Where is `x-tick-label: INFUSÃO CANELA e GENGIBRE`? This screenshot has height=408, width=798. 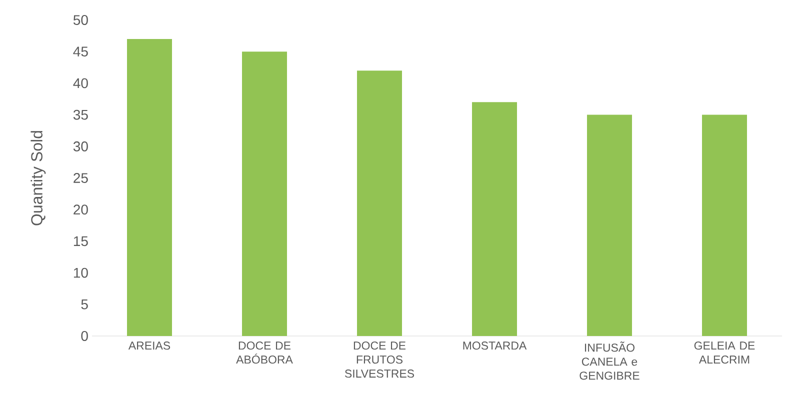
x-tick-label: INFUSÃO CANELA e GENGIBRE is located at coordinates (610, 361).